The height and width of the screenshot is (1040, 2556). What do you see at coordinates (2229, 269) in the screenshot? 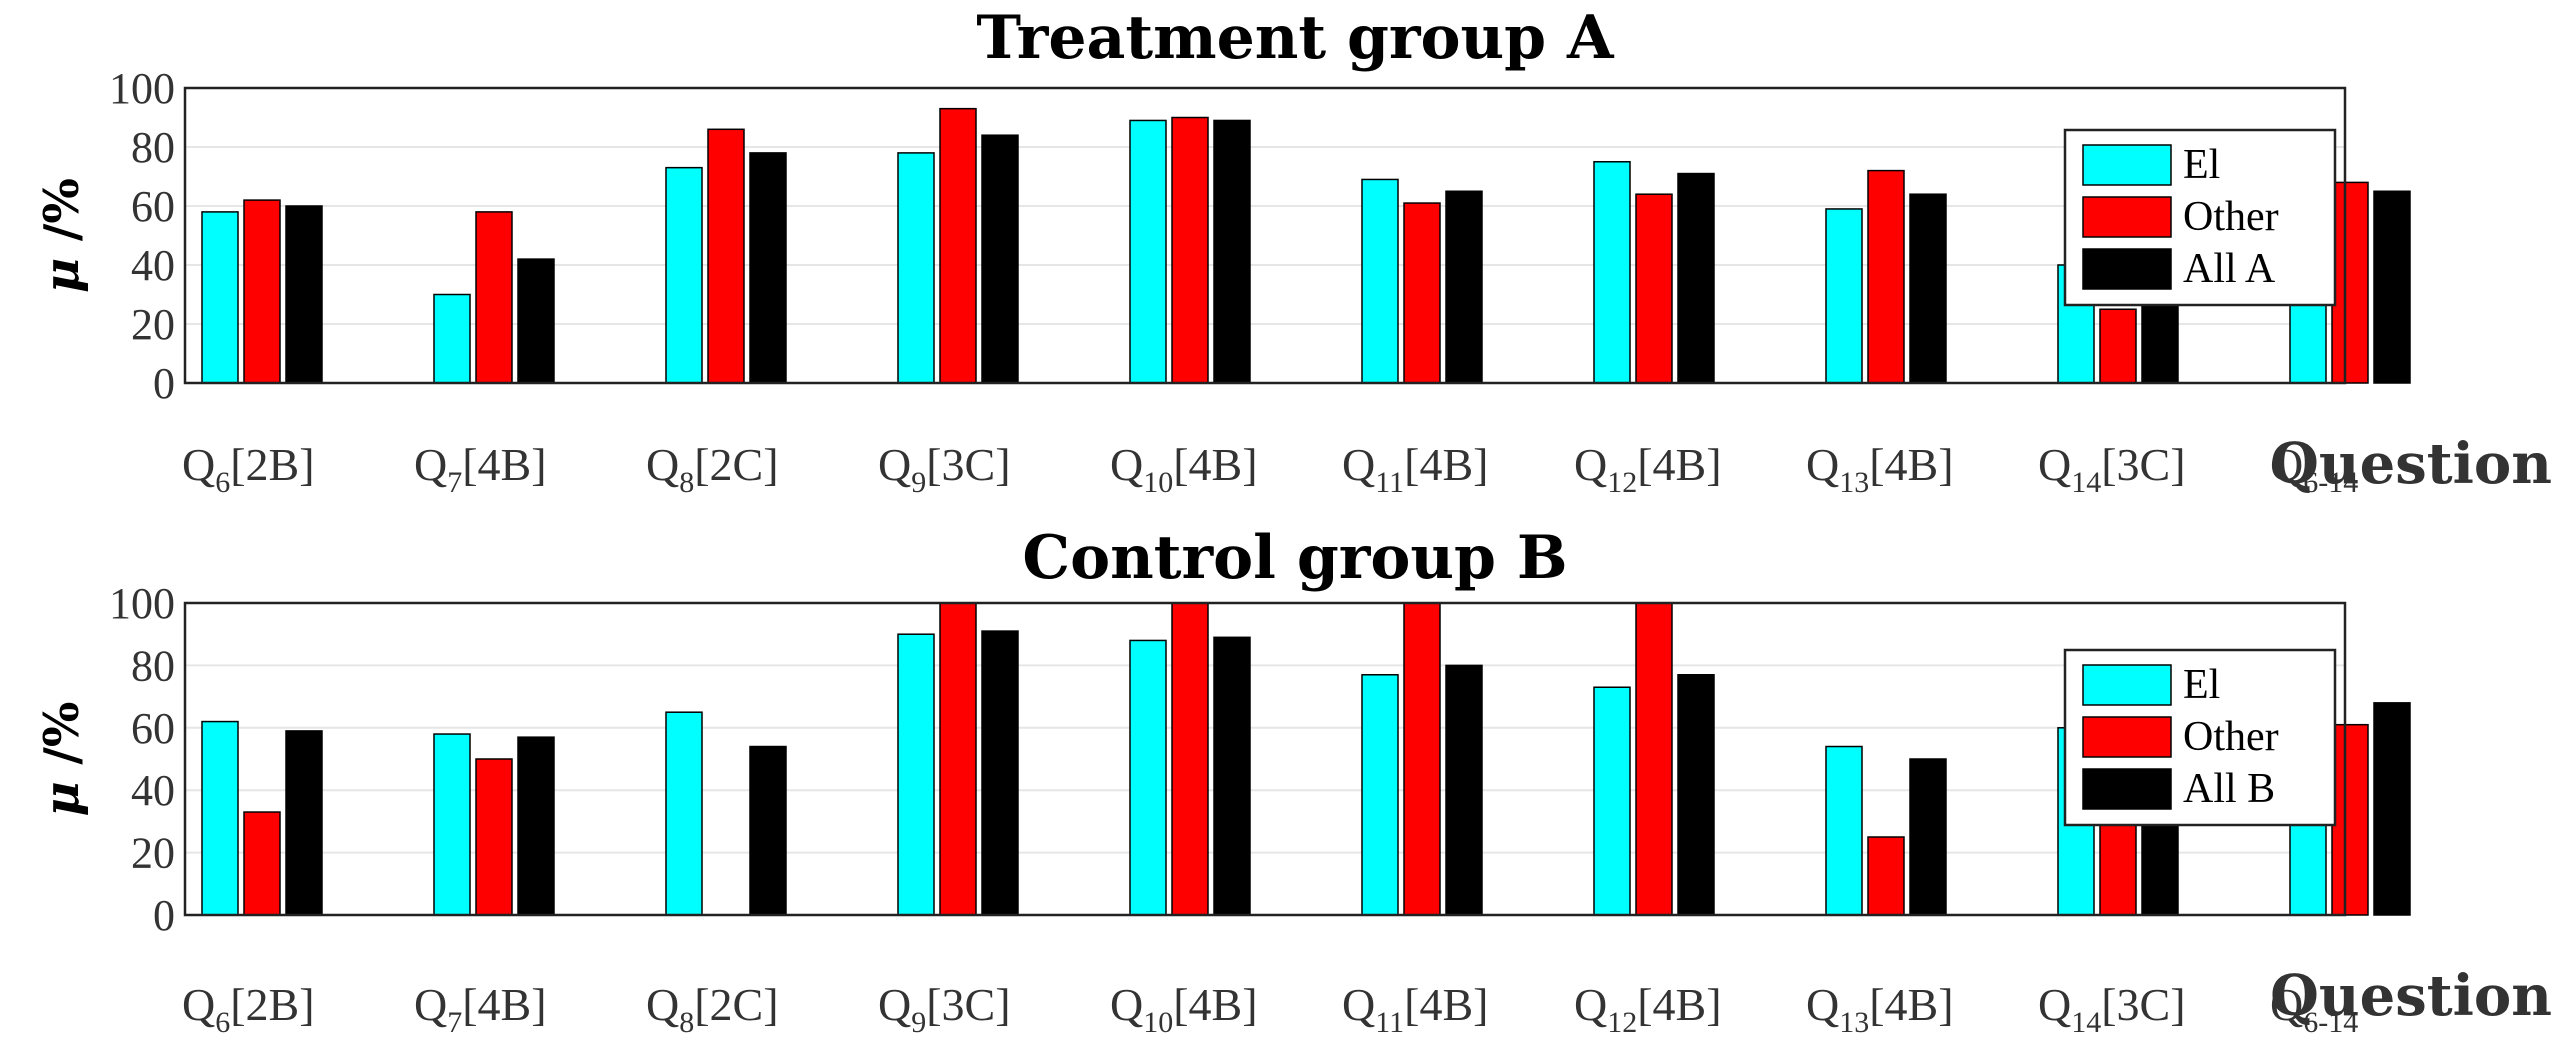
I see `legend-entry: All A` at bounding box center [2229, 269].